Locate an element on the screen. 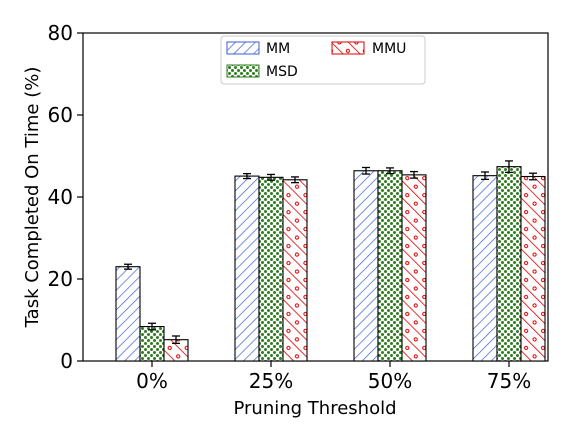 The image size is (581, 436). x-tick-label: 0% is located at coordinates (152, 381).